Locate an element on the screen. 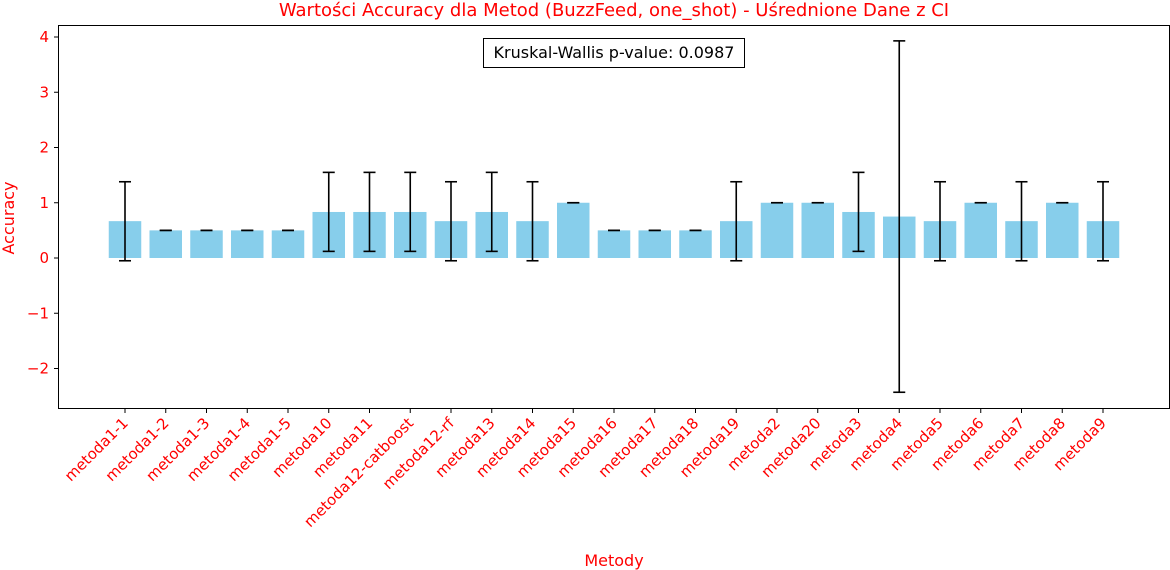  y-tick-label: −1 is located at coordinates (38, 313).